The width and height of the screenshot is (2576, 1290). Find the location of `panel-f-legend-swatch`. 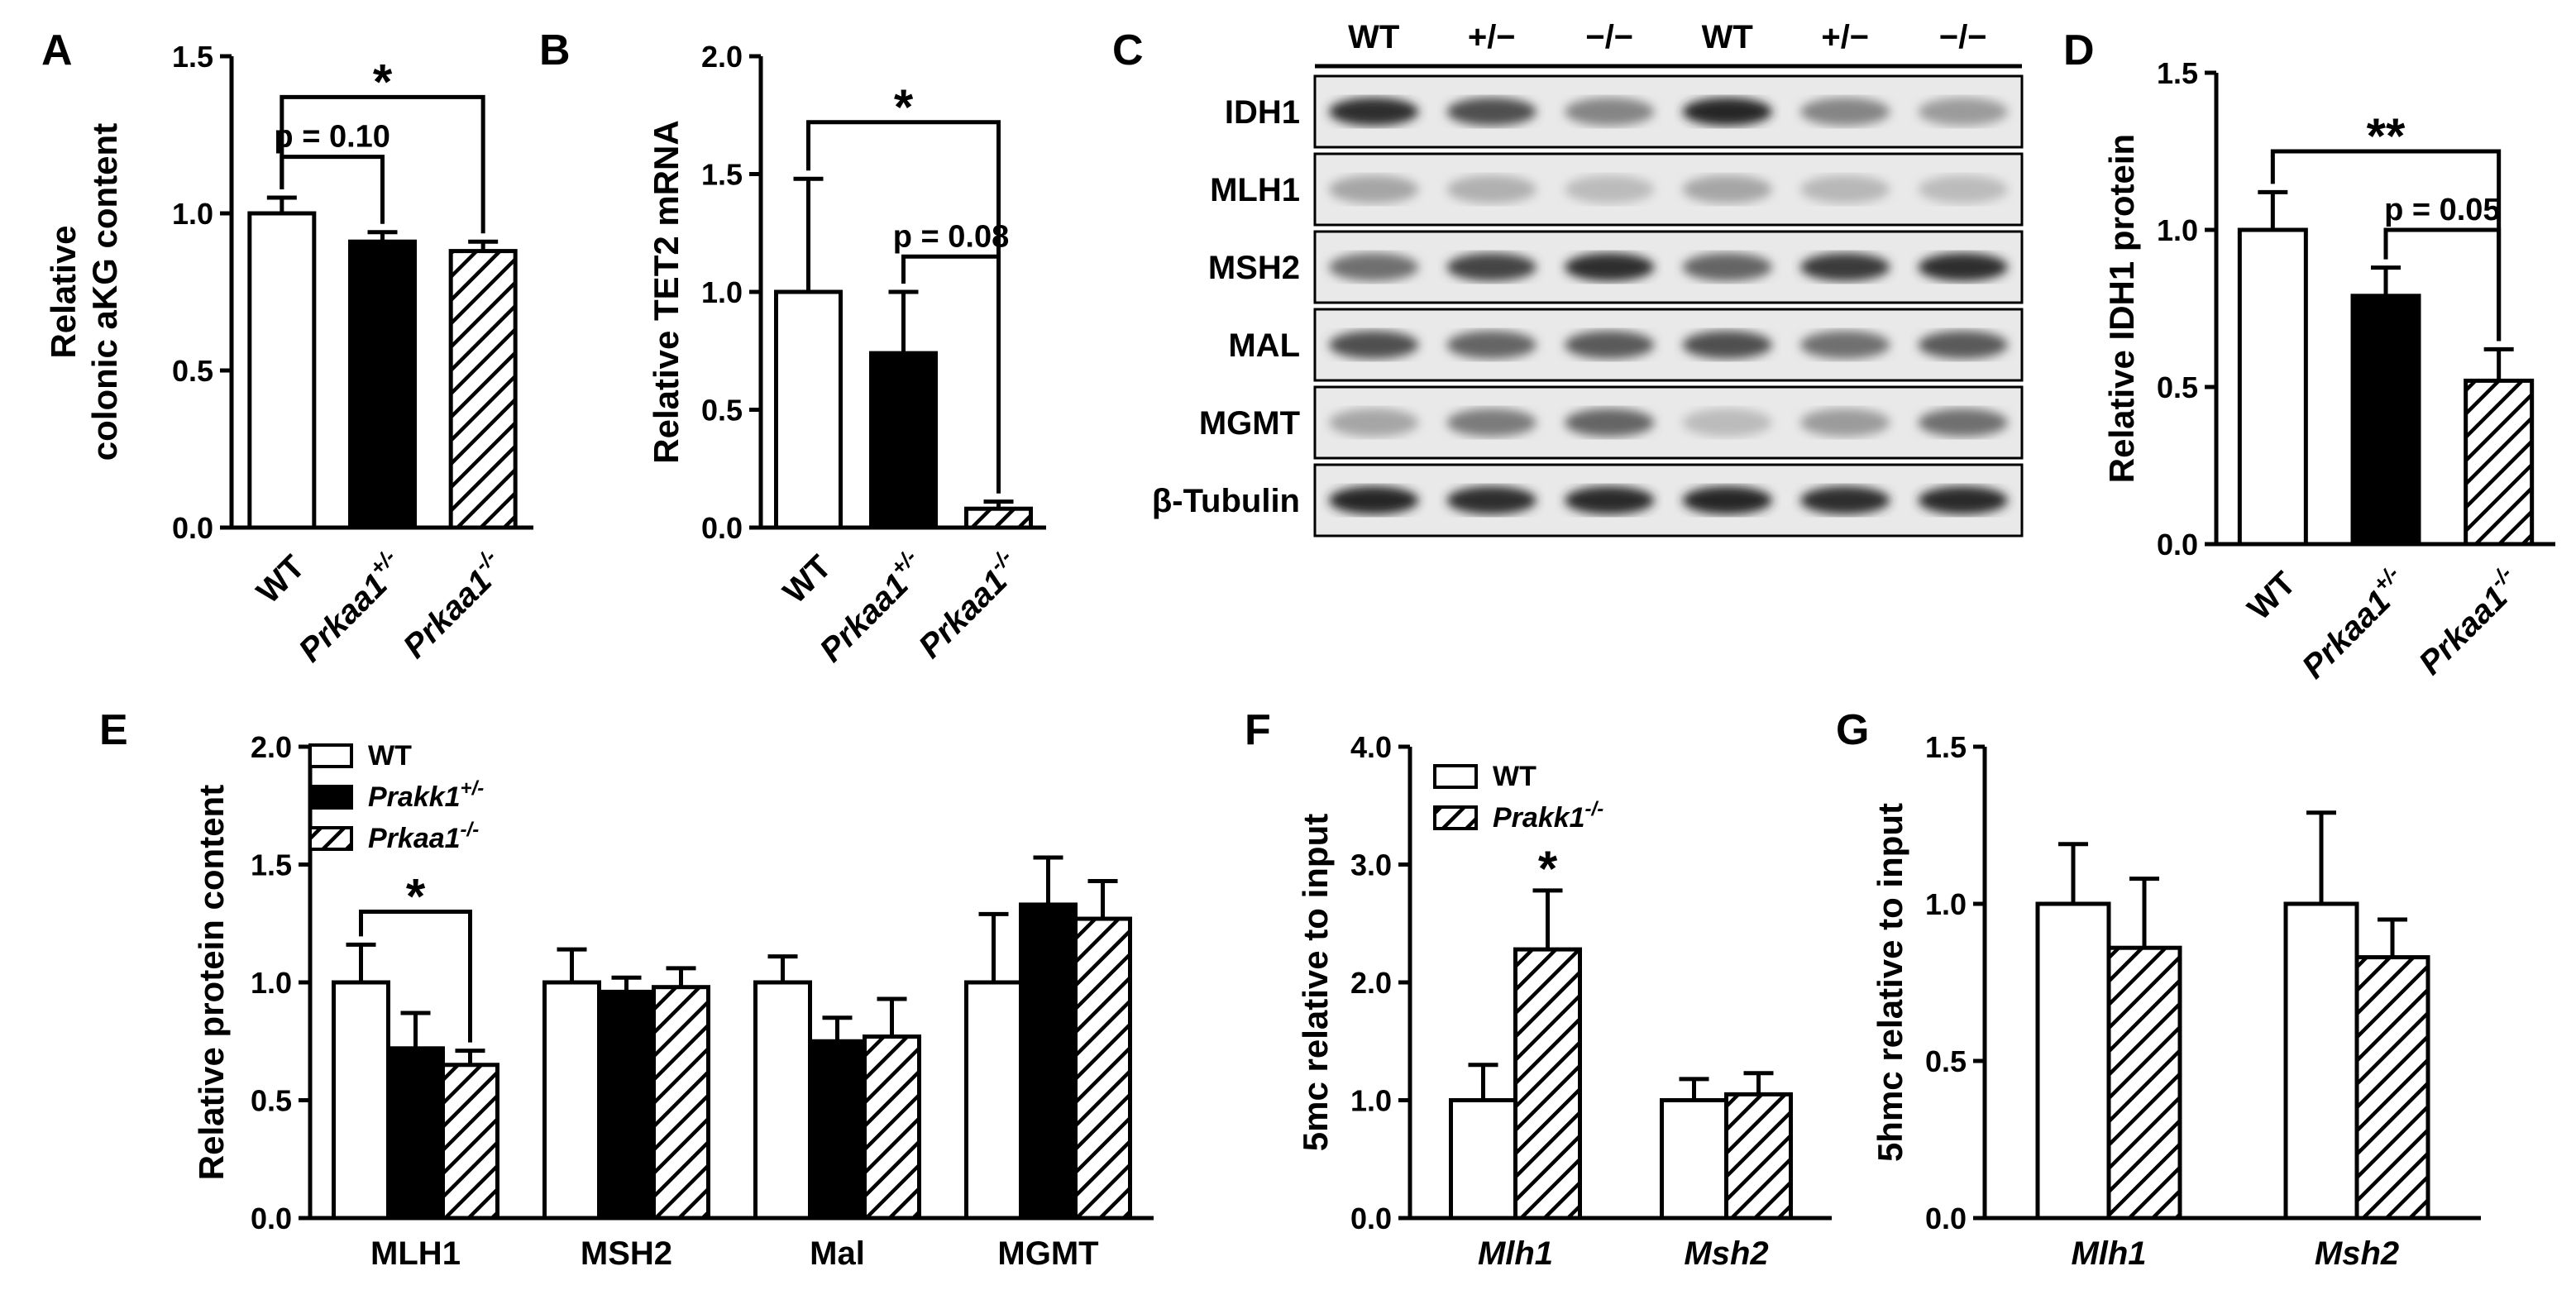

panel-f-legend-swatch is located at coordinates (1455, 776).